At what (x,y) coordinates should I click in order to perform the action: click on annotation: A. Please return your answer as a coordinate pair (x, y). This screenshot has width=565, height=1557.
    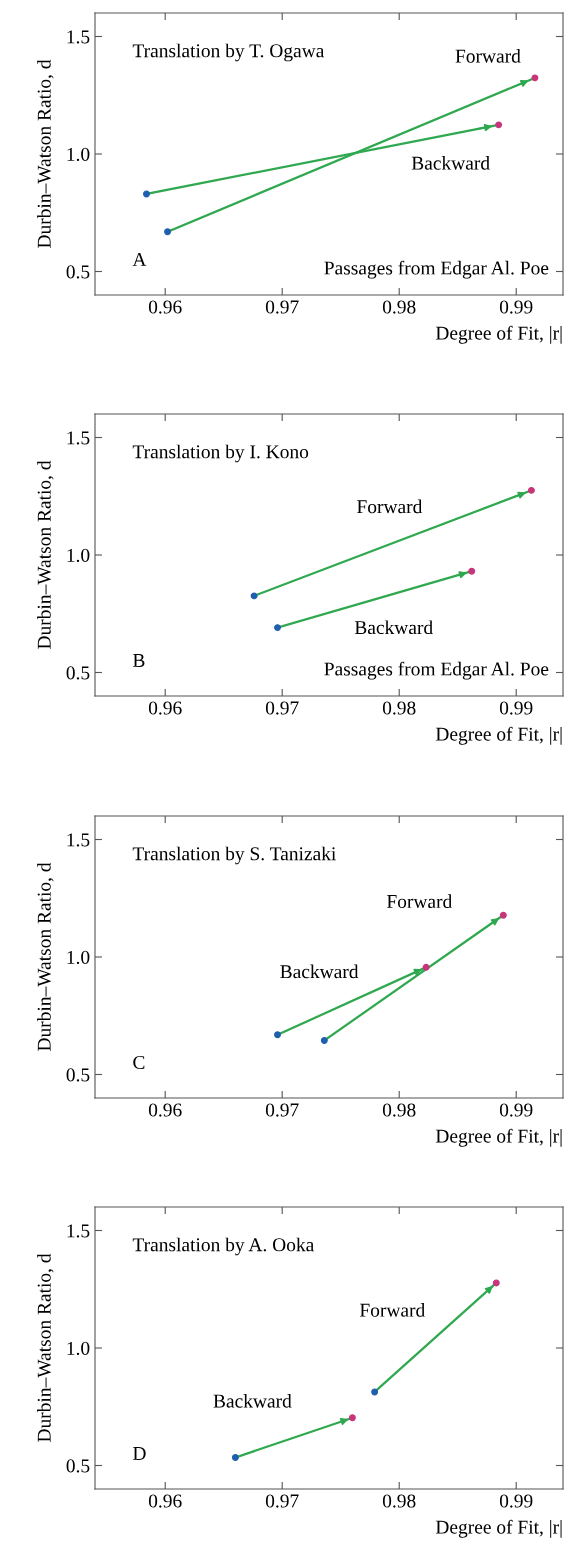
    Looking at the image, I should click on (139, 259).